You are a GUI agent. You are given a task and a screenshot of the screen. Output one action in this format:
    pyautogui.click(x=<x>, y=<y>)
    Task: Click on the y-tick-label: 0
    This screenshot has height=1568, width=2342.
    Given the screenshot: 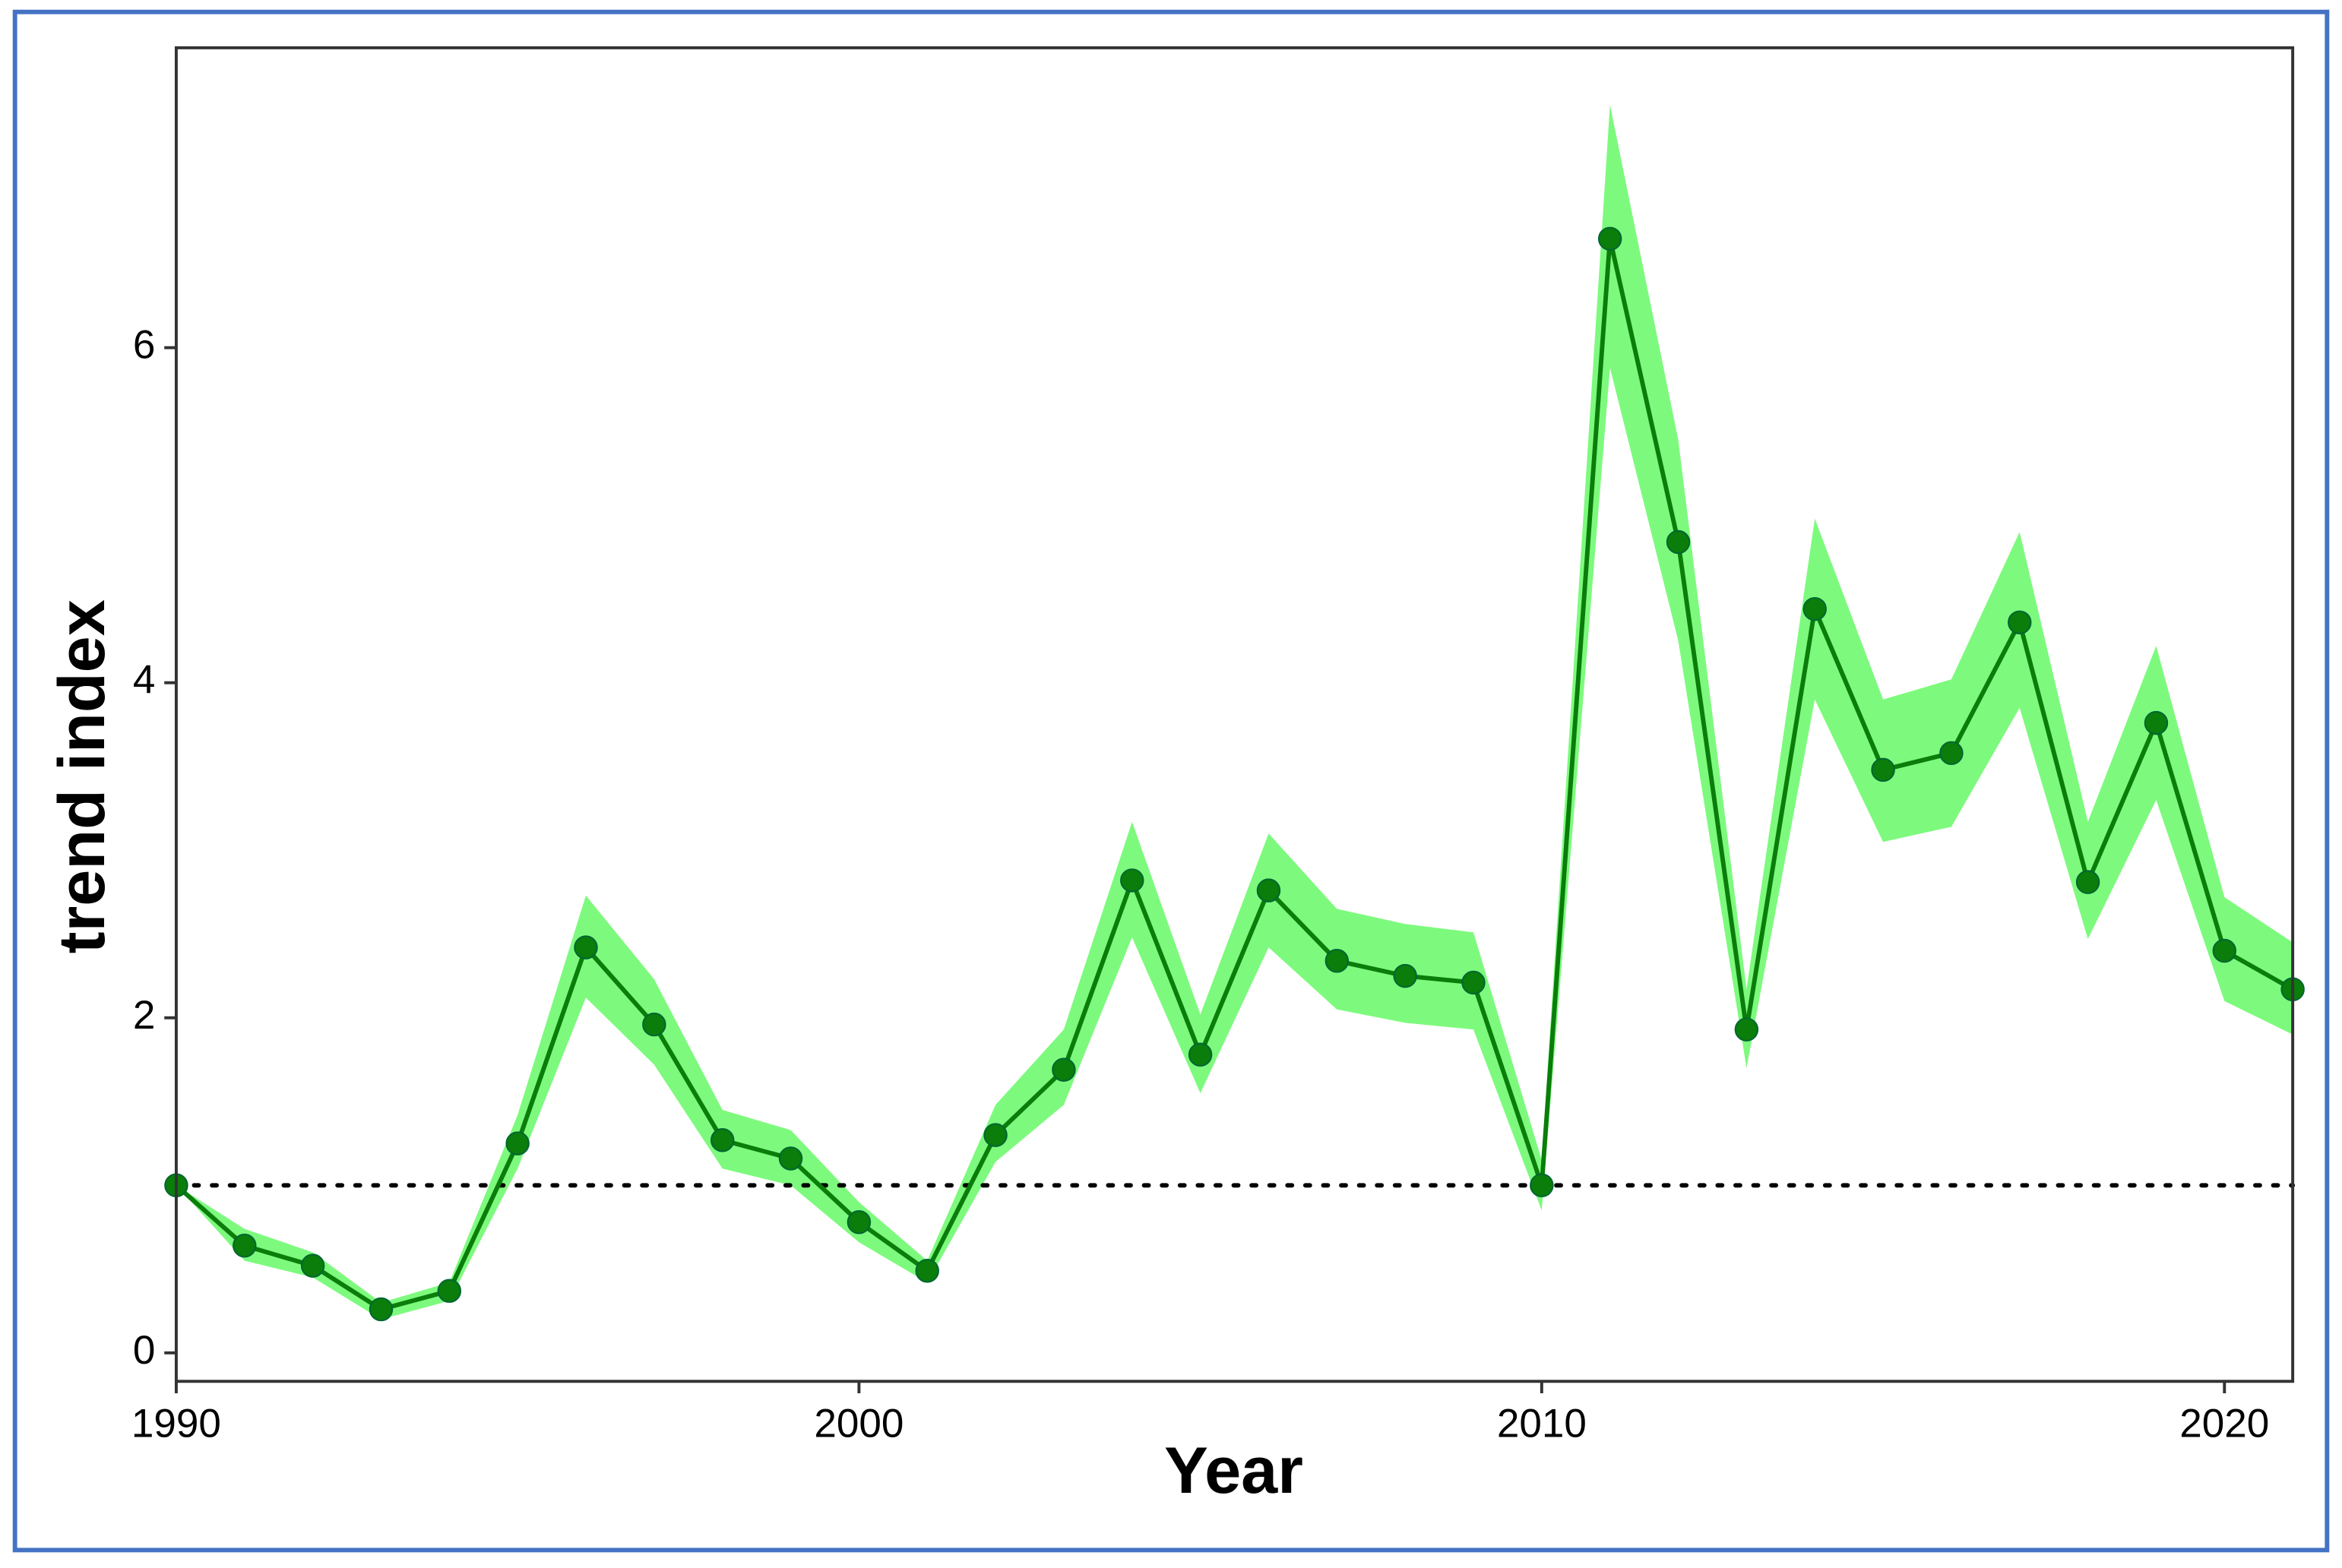 What is the action you would take?
    pyautogui.click(x=144, y=1351)
    